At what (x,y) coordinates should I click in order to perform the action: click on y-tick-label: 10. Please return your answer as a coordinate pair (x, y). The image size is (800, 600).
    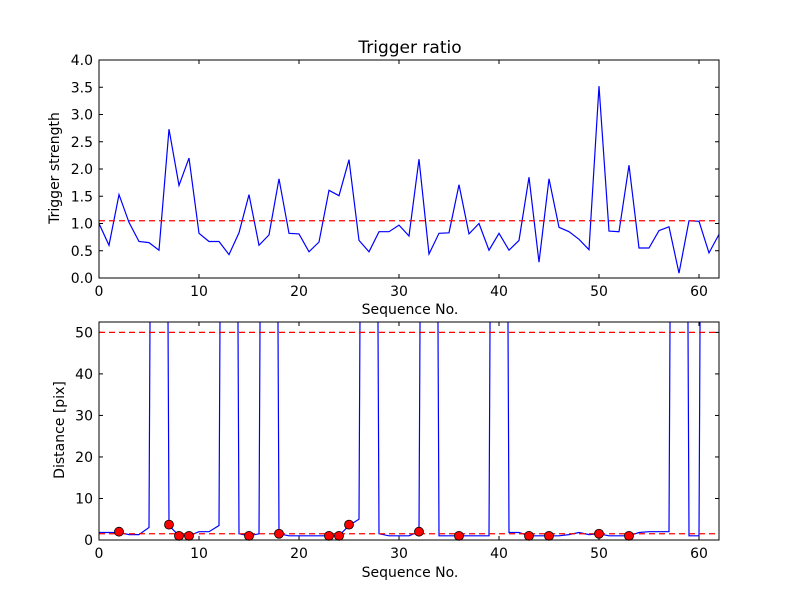
    Looking at the image, I should click on (84, 499).